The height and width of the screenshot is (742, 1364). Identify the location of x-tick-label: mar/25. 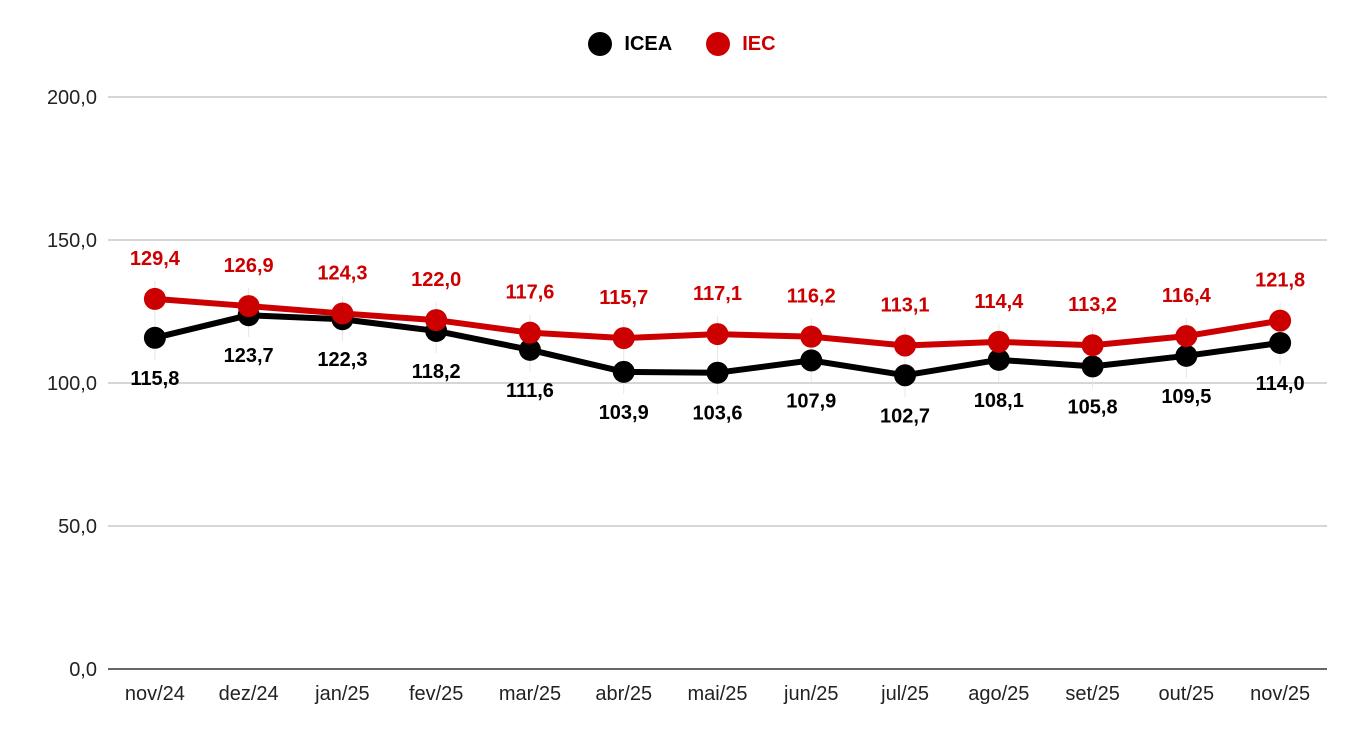
(530, 694).